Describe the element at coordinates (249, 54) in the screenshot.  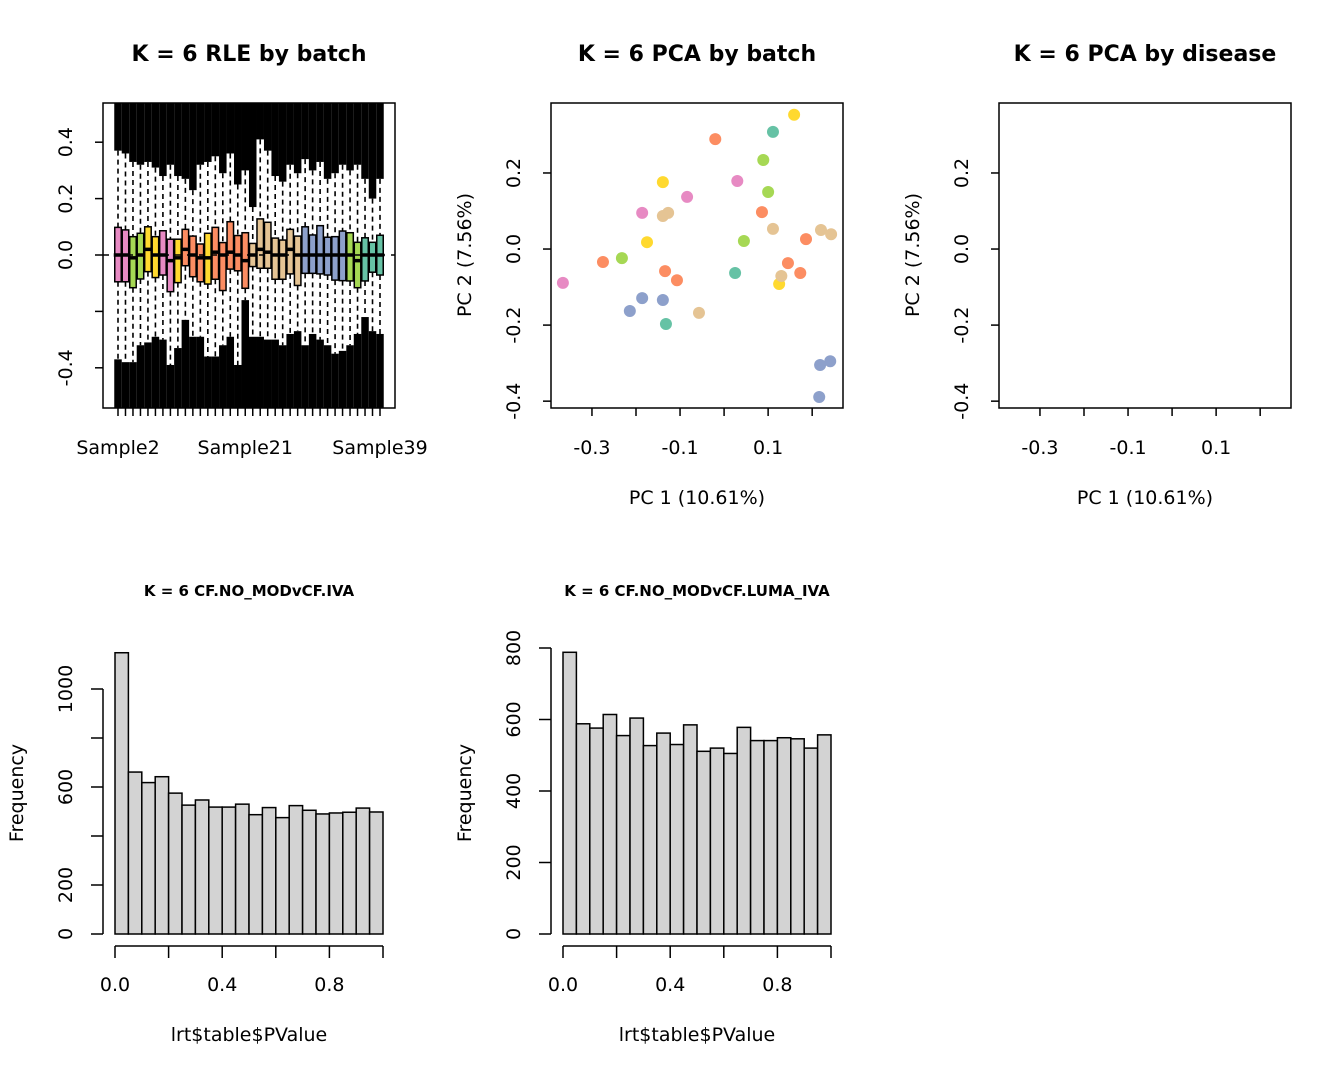
I see `chart-title: K = 6 RLE by batch` at that location.